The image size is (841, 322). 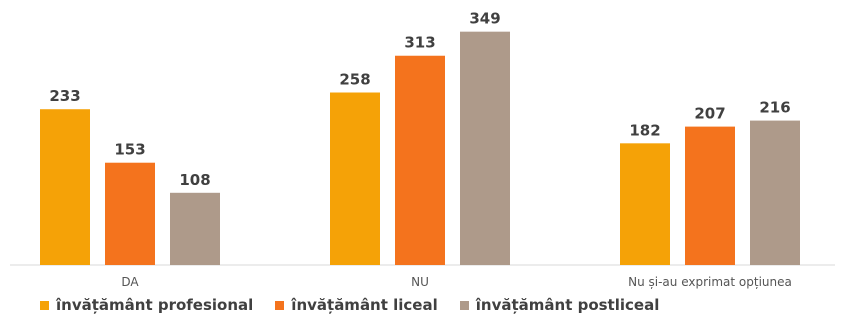 What do you see at coordinates (194, 180) in the screenshot?
I see `data-label-postliceal-1: 108` at bounding box center [194, 180].